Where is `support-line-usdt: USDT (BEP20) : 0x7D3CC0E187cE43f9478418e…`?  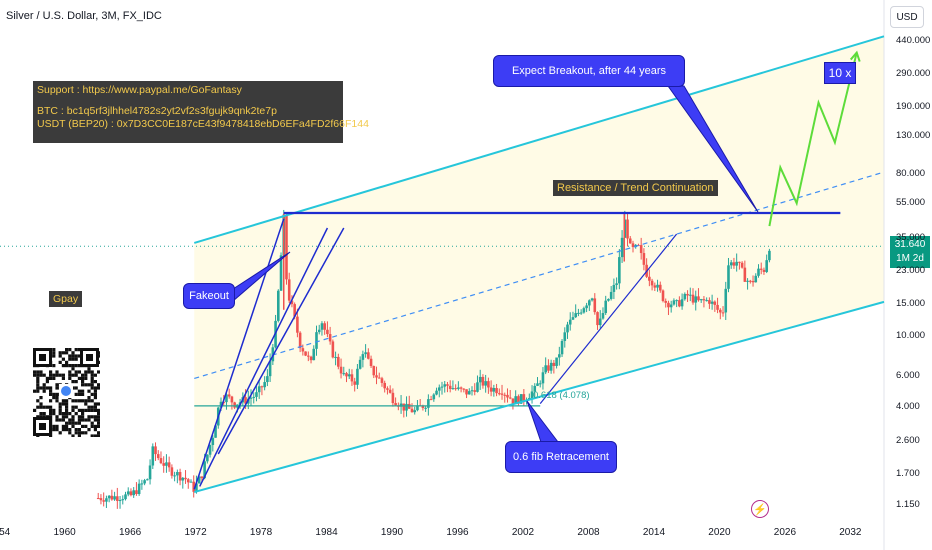 support-line-usdt: USDT (BEP20) : 0x7D3CC0E187cE43f9478418e… is located at coordinates (203, 124).